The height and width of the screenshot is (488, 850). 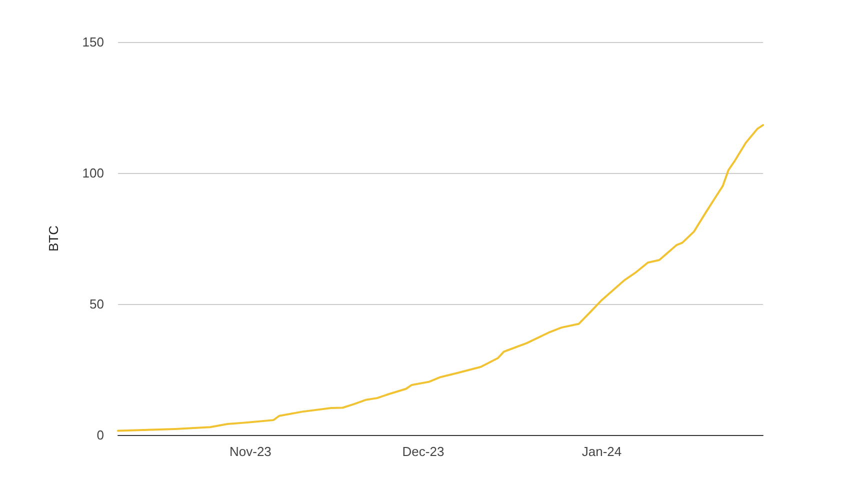 I want to click on y-tick-label: 100, so click(x=93, y=173).